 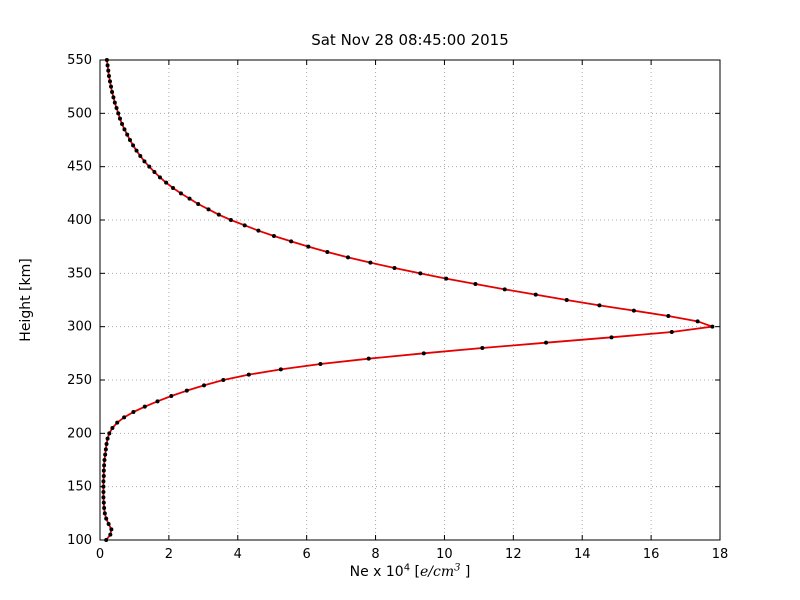 What do you see at coordinates (79, 220) in the screenshot?
I see `y-tick-label: 400` at bounding box center [79, 220].